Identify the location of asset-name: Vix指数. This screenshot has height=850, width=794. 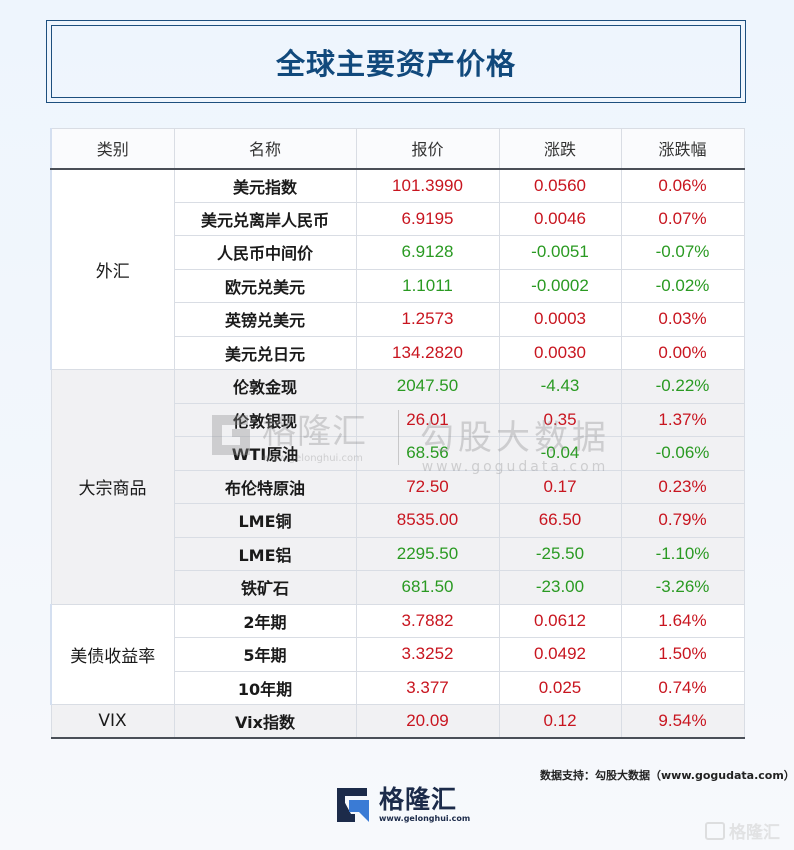
(265, 721).